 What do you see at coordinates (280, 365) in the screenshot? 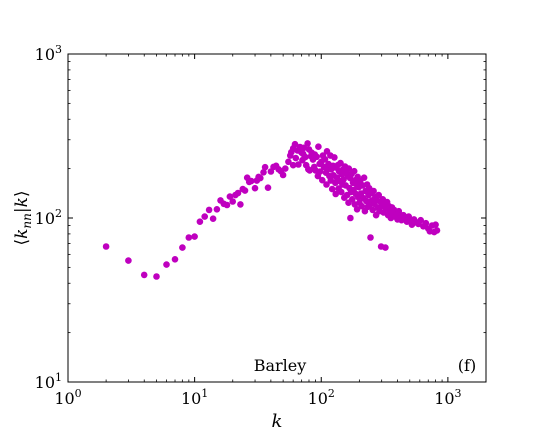
I see `dataset-annotation: Barley` at bounding box center [280, 365].